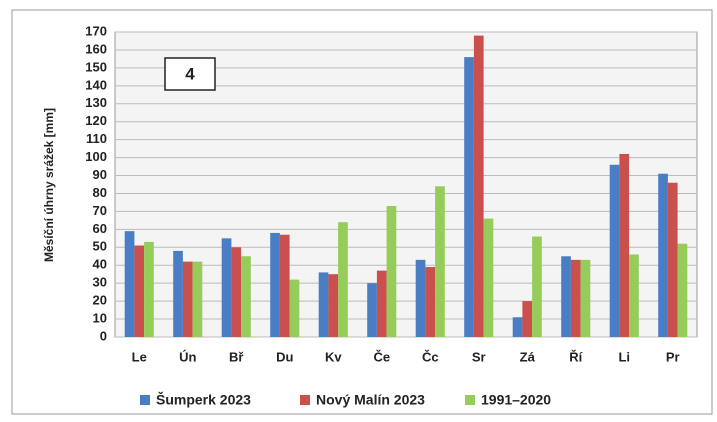 This screenshot has height=422, width=717. Describe the element at coordinates (479, 356) in the screenshot. I see `x-tick-label: Sr` at that location.